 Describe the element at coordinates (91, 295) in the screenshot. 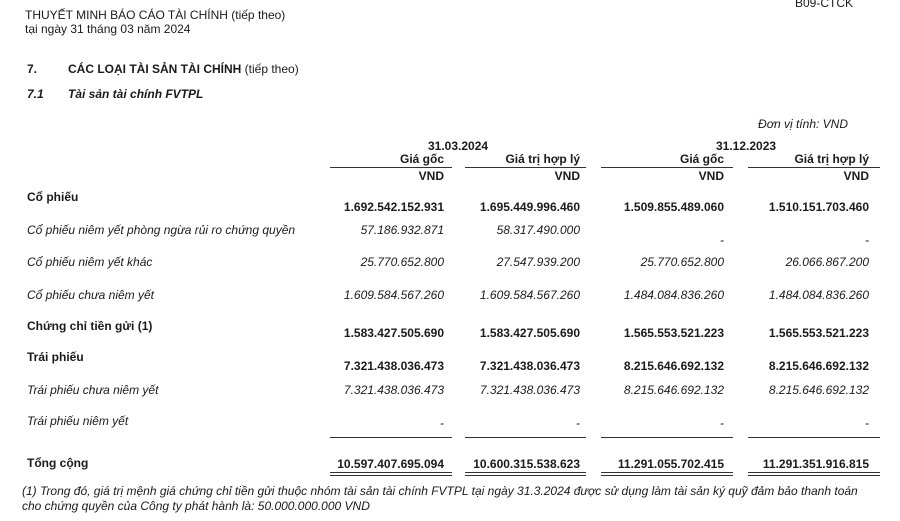

I see `row-label: Cổ phiếu chưa niêm yết` at that location.